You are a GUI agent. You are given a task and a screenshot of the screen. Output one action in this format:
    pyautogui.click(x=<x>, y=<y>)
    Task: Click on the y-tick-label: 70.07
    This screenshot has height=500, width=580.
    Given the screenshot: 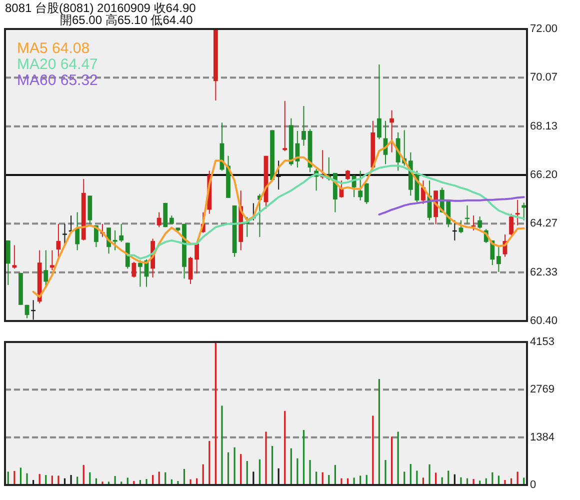 What is the action you would take?
    pyautogui.click(x=544, y=77)
    